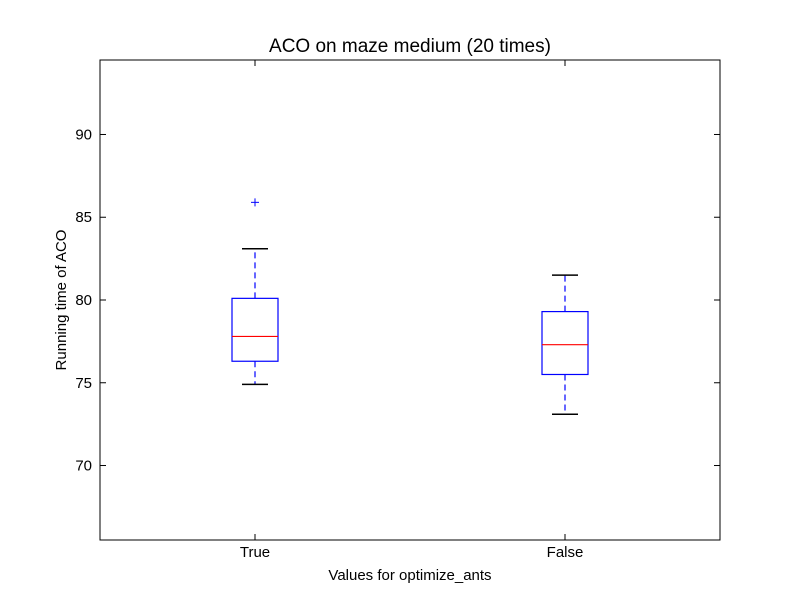 The image size is (800, 600). What do you see at coordinates (565, 552) in the screenshot?
I see `x-tick-label: False` at bounding box center [565, 552].